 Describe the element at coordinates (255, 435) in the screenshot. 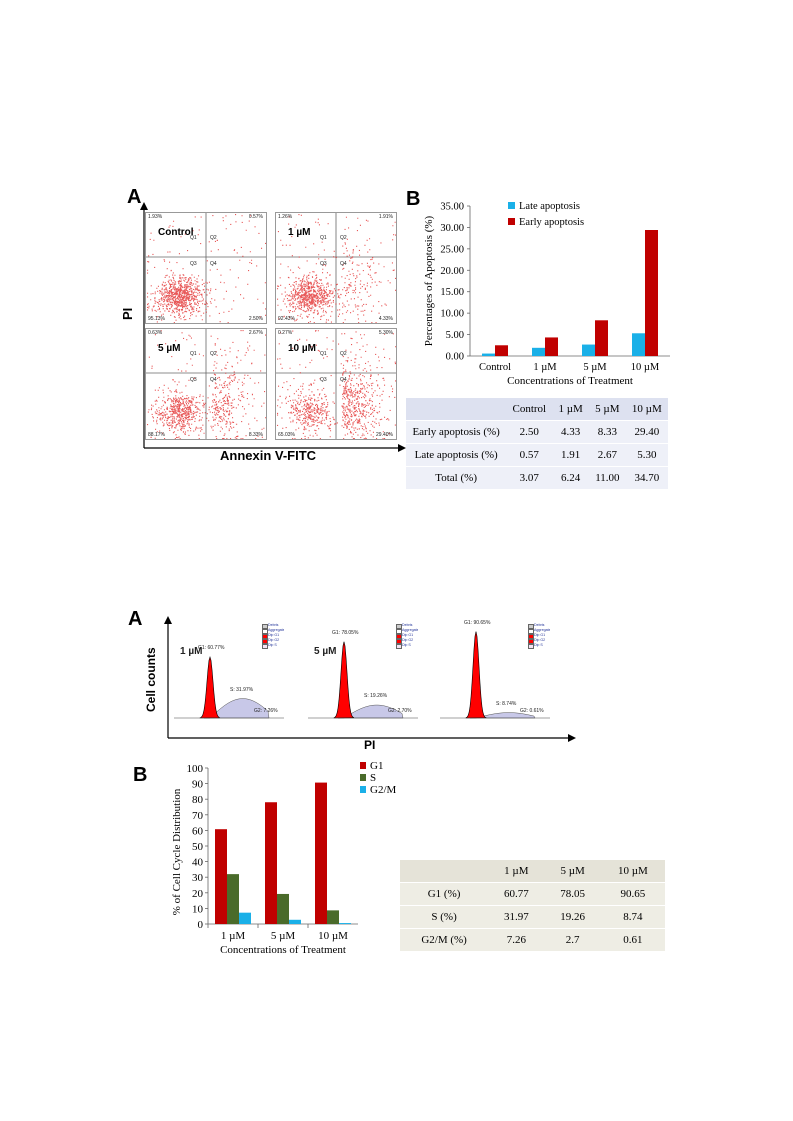

I see `quadrant-lr-percent: 8.33%` at that location.